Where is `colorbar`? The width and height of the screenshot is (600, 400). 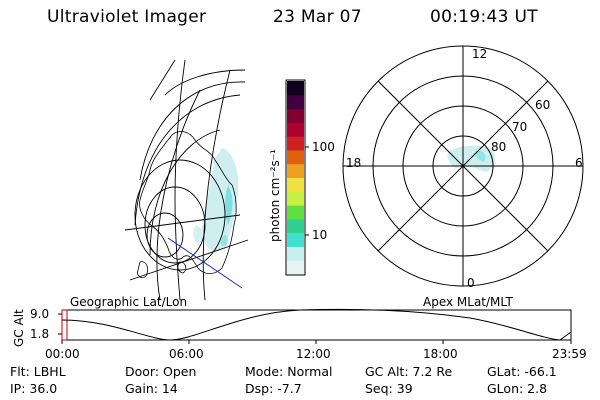 colorbar is located at coordinates (297, 177).